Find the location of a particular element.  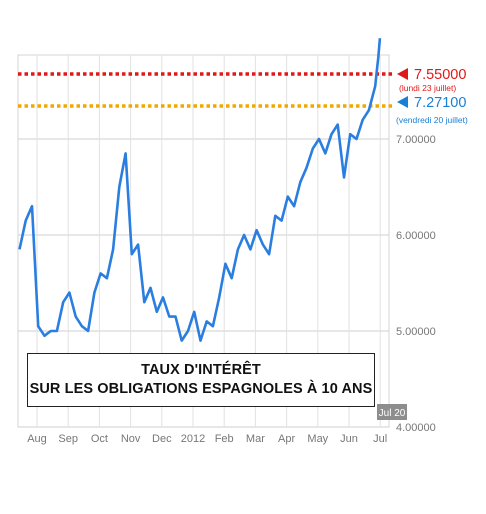

x-tick-label: Nov is located at coordinates (131, 439).